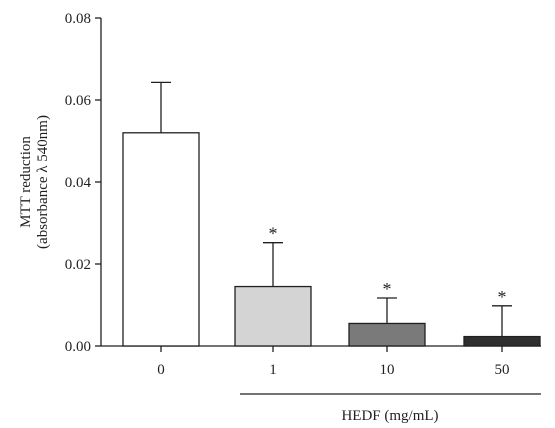 The width and height of the screenshot is (555, 428). Describe the element at coordinates (388, 265) in the screenshot. I see `significance-markers: * * *` at that location.